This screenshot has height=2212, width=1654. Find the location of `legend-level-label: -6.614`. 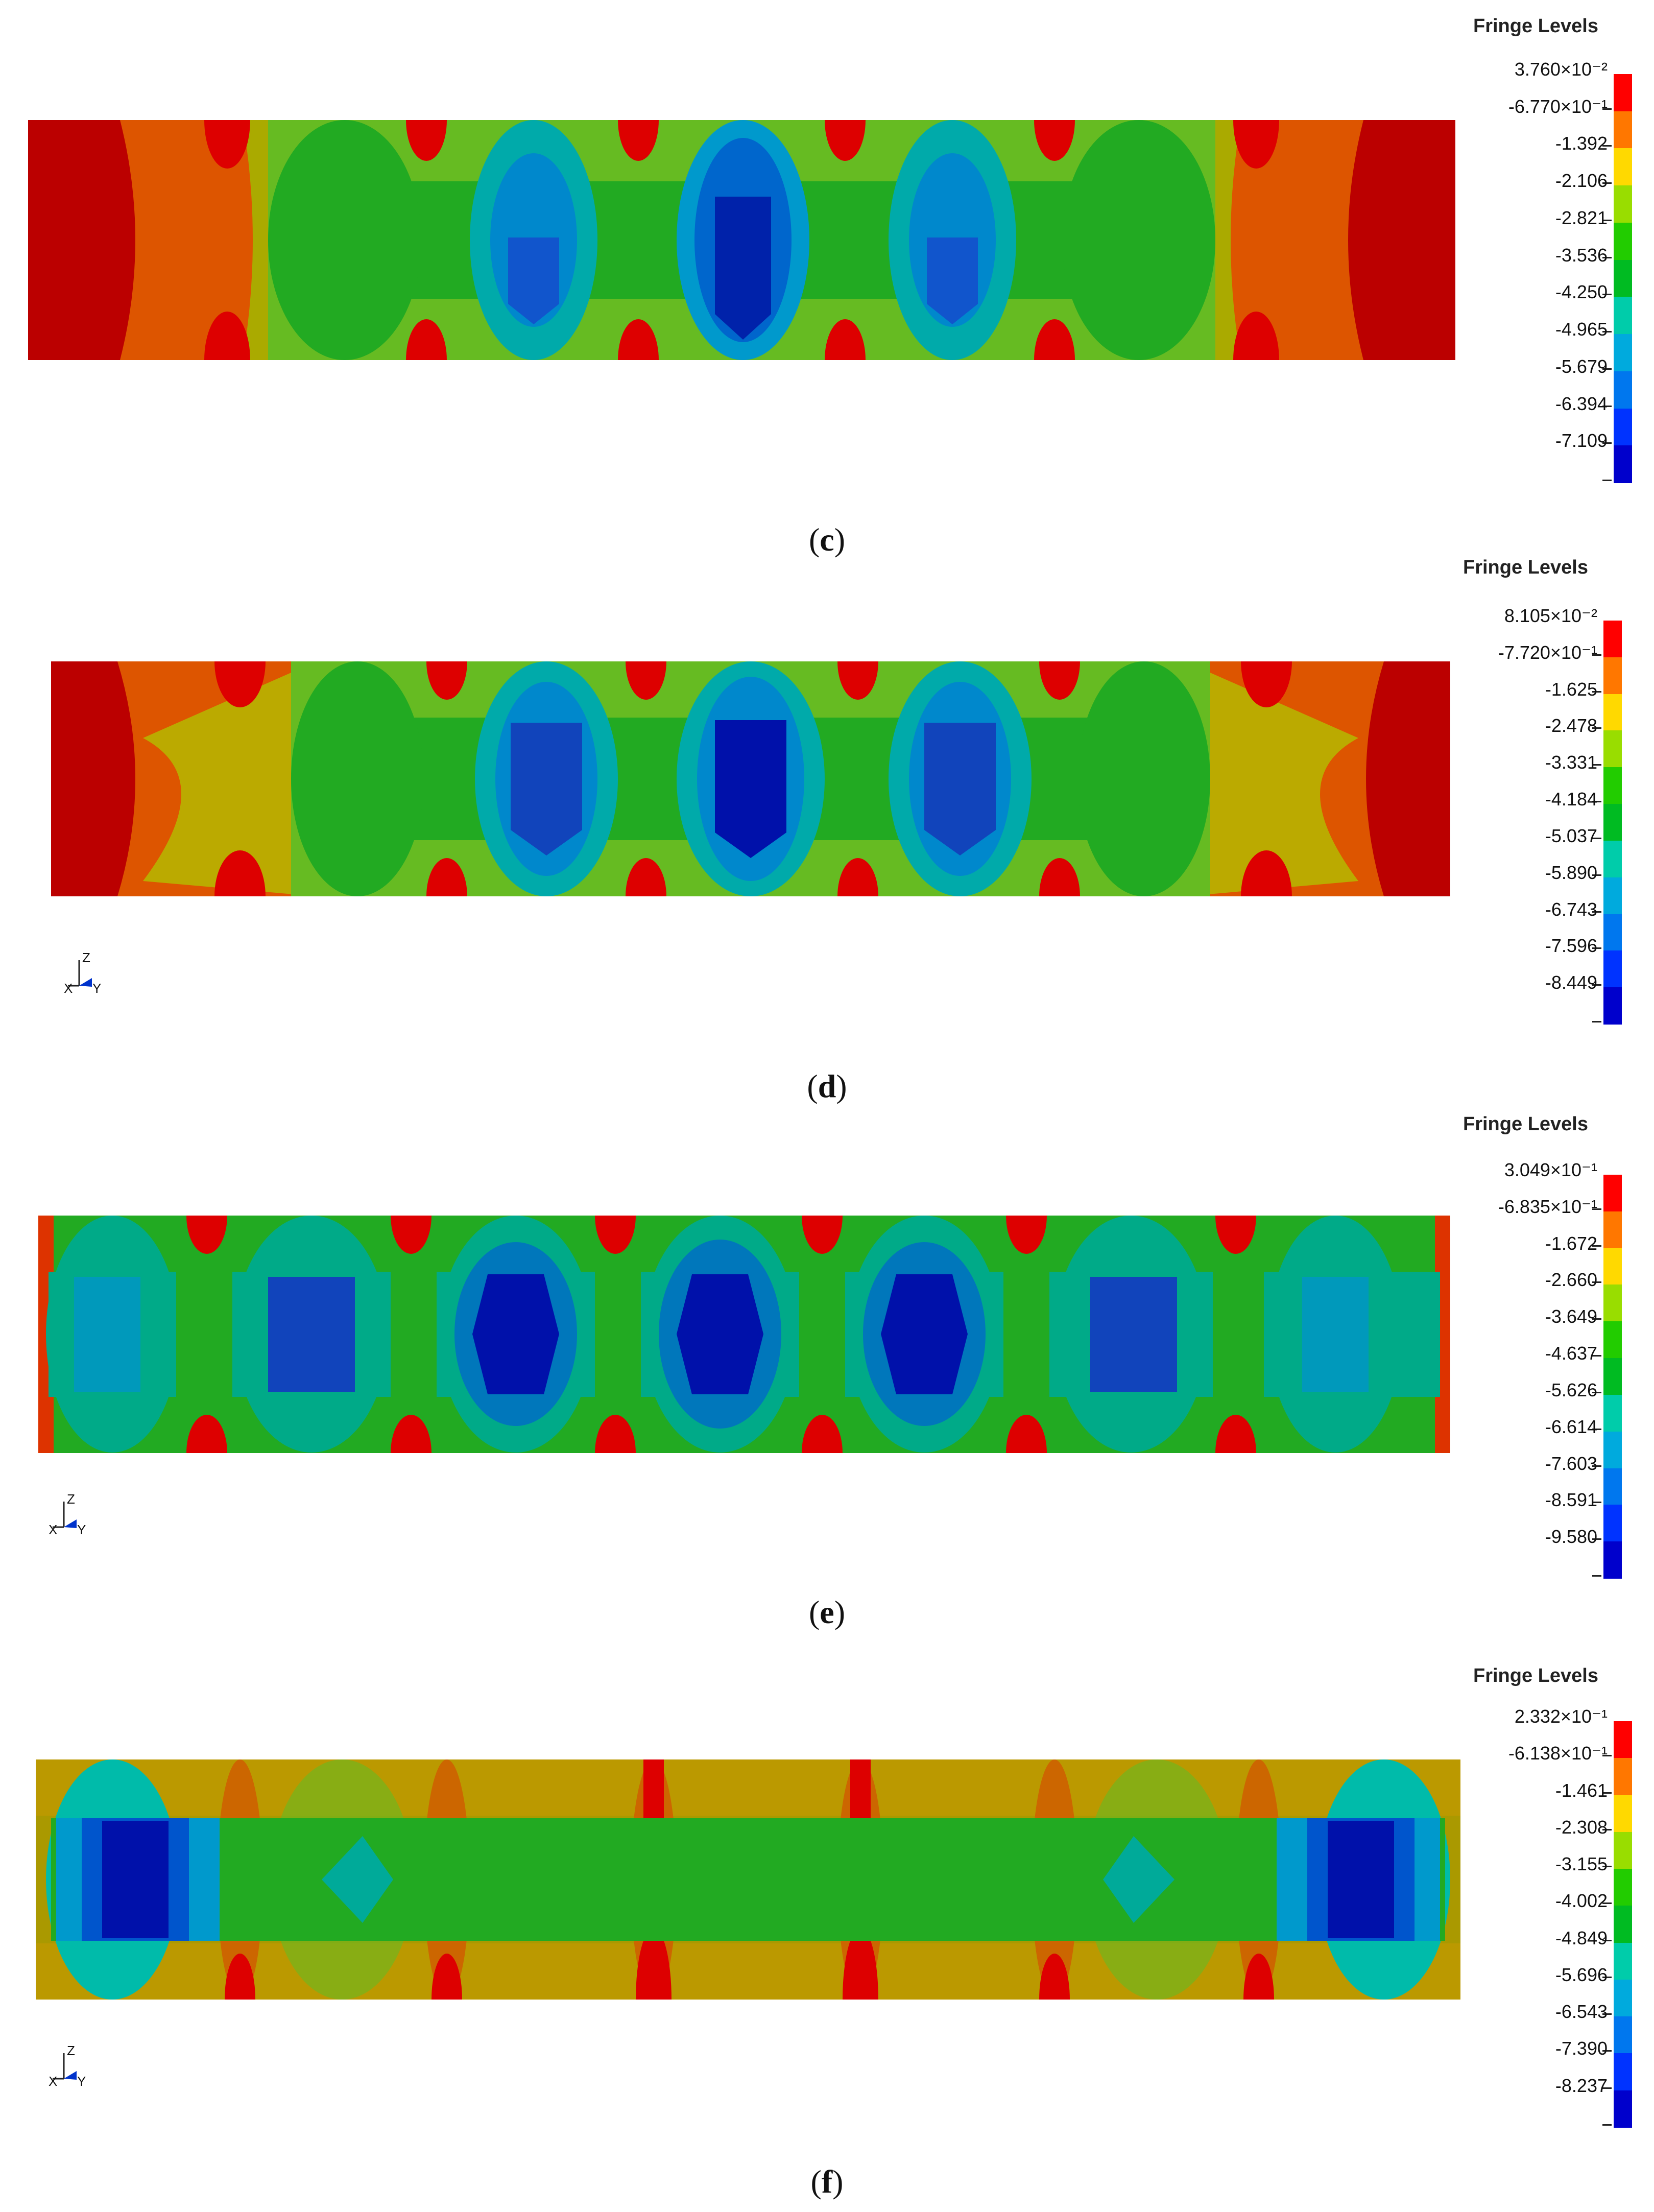

legend-level-label: -6.614 is located at coordinates (1571, 1427).